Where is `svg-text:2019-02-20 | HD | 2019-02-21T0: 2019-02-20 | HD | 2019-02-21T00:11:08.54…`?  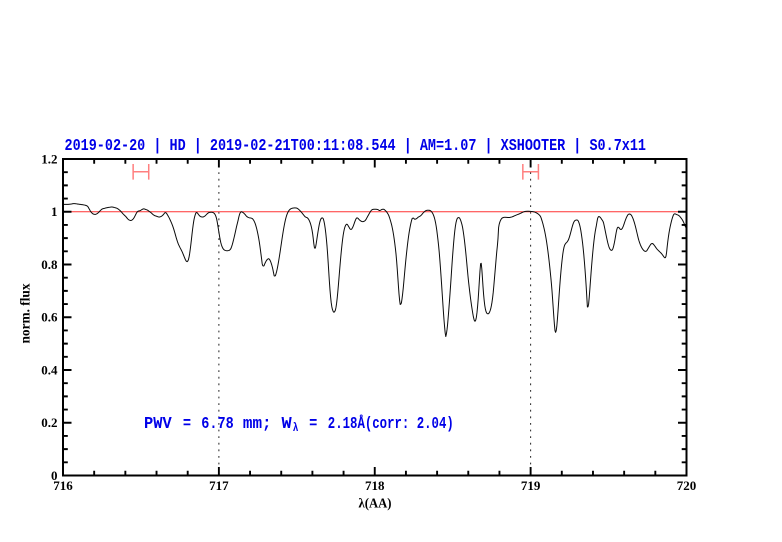 svg-text:2019-02-20 | HD | 2019-02-21T0: 2019-02-20 | HD | 2019-02-21T00:11:08.54… is located at coordinates (356, 146).